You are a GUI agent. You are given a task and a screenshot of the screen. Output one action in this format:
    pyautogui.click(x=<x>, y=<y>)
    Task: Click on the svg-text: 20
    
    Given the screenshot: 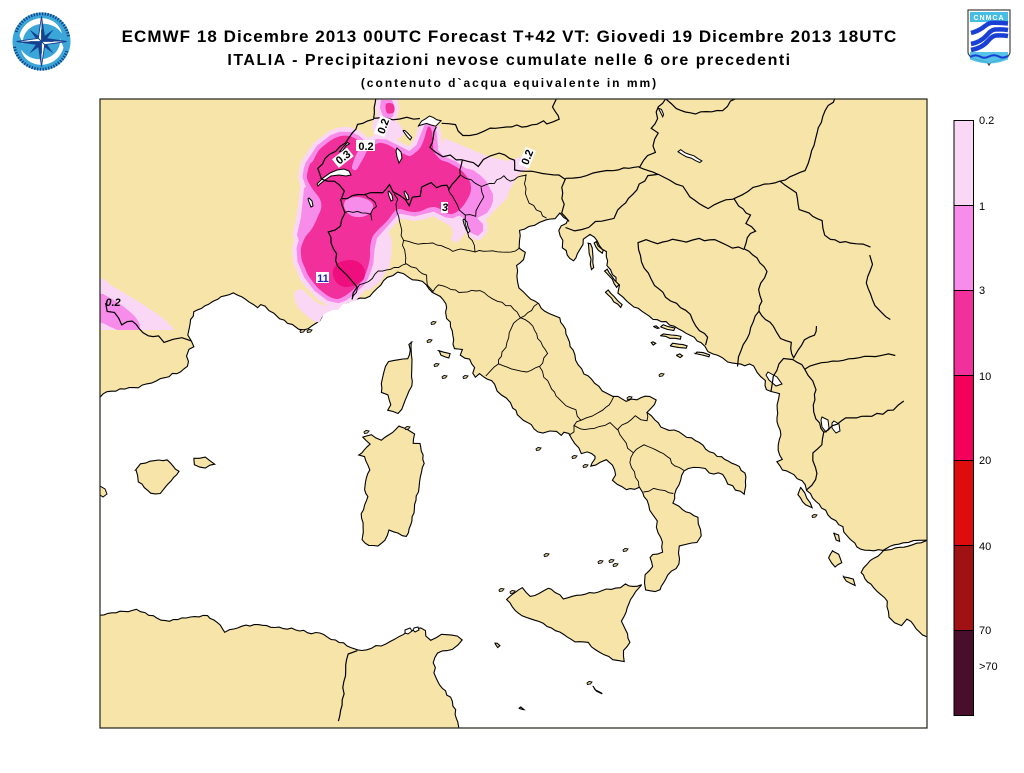 What is the action you would take?
    pyautogui.click(x=985, y=461)
    